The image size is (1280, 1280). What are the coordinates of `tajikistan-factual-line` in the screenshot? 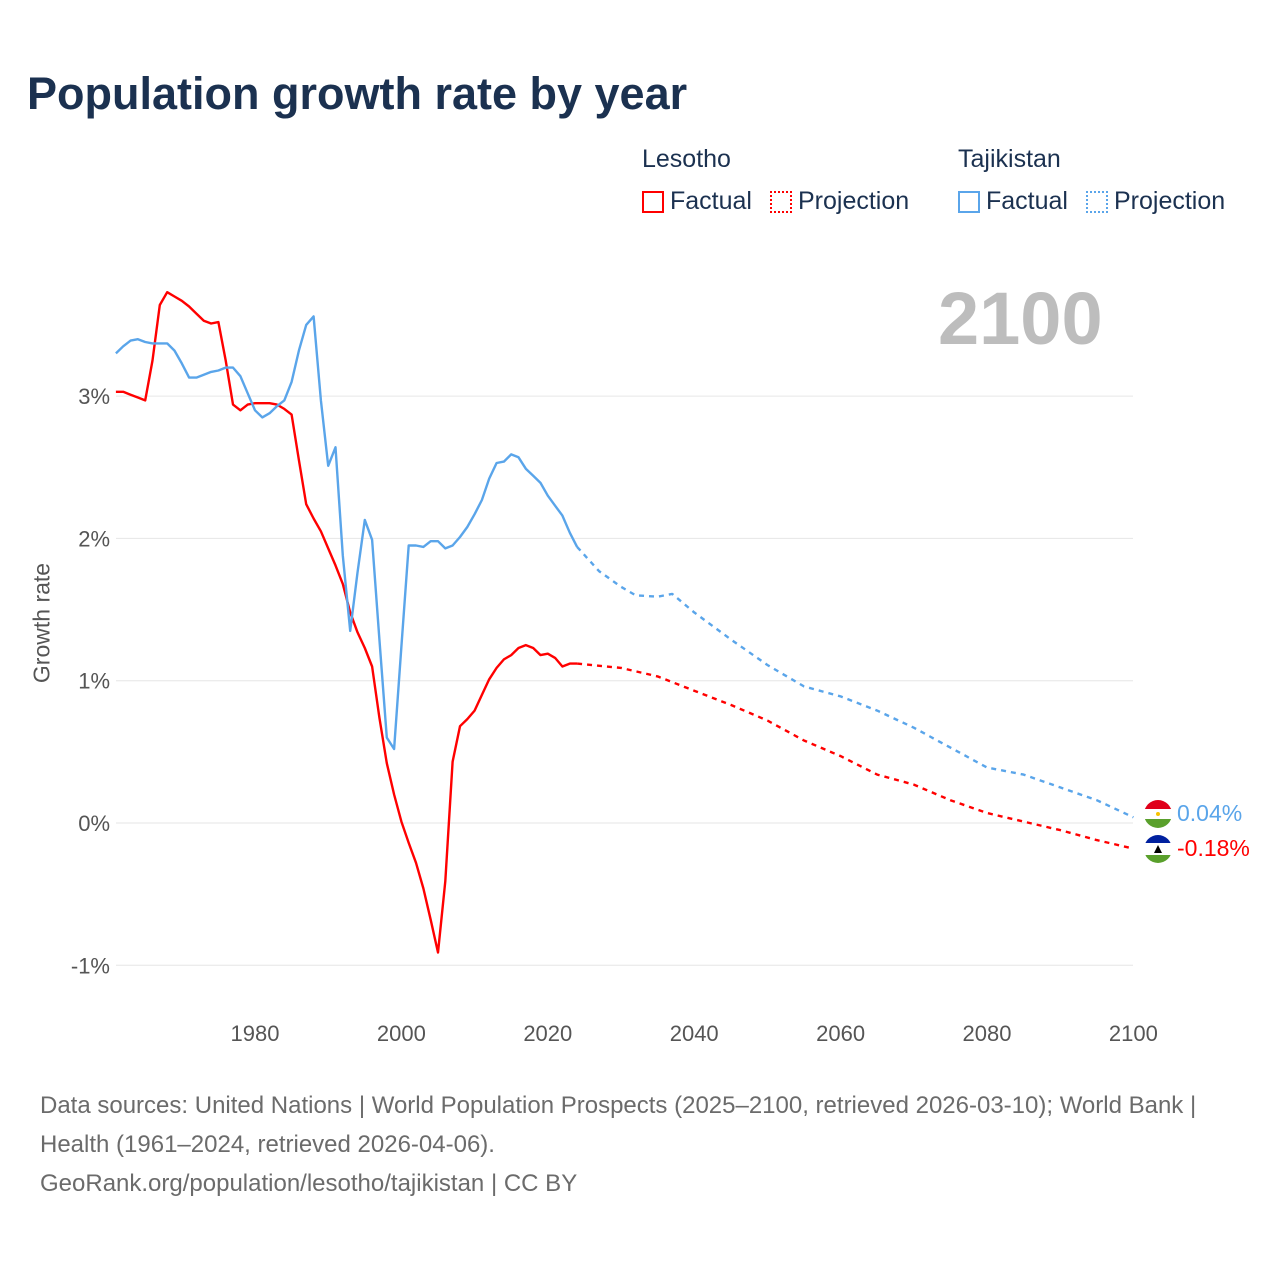 It's located at (347, 533).